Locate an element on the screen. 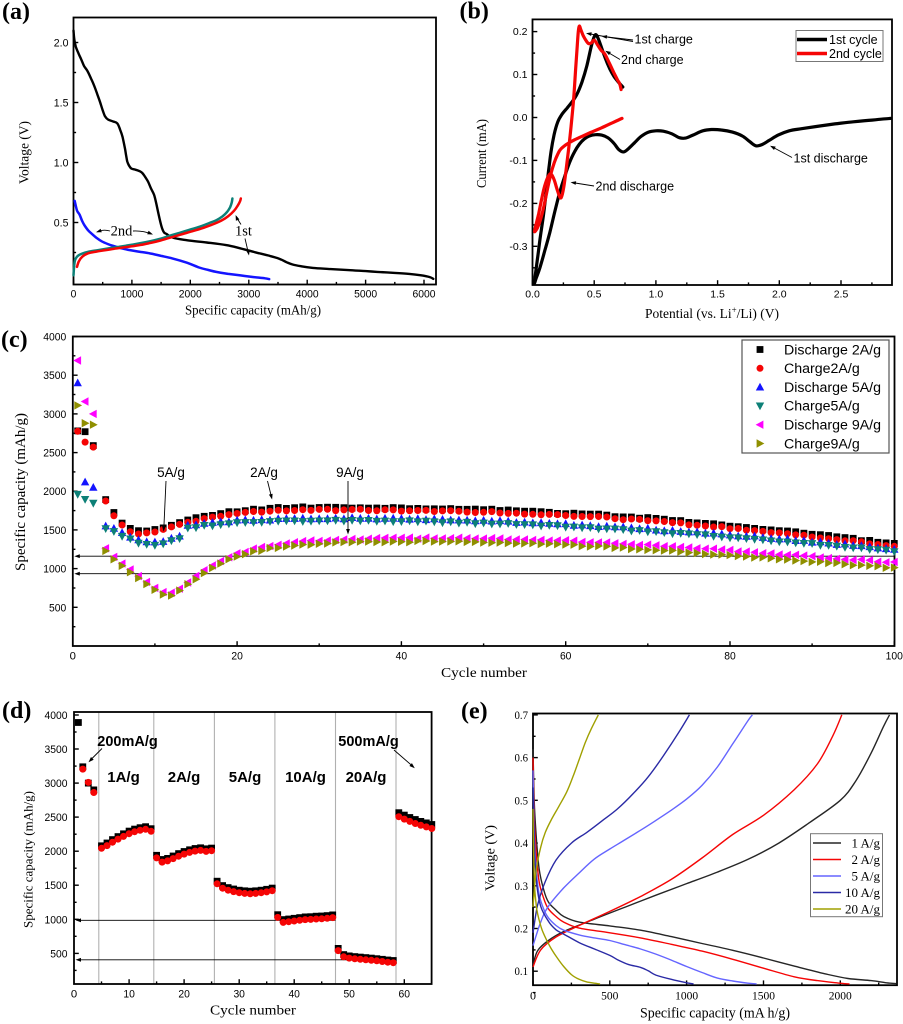 The height and width of the screenshot is (1024, 903). svg-text: 9A/g is located at coordinates (350, 472).